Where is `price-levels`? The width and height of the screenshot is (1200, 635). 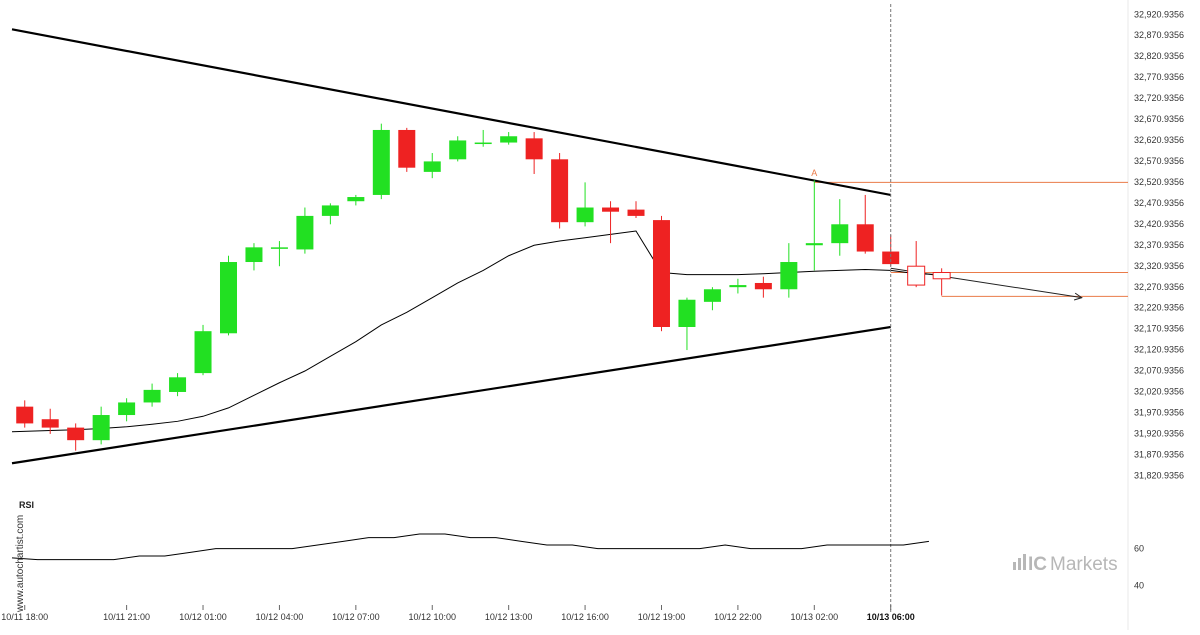
price-levels is located at coordinates (971, 239).